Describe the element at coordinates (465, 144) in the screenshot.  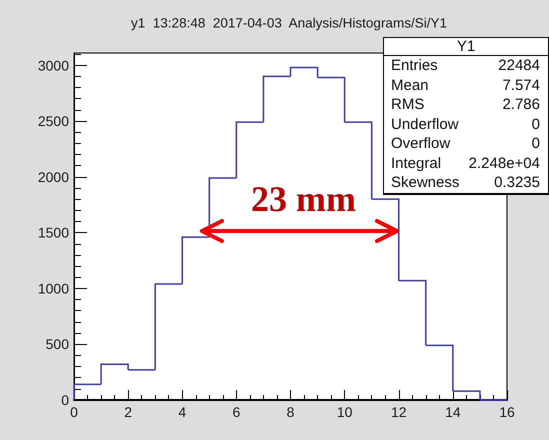
I see `annotation: Overflow 0` at that location.